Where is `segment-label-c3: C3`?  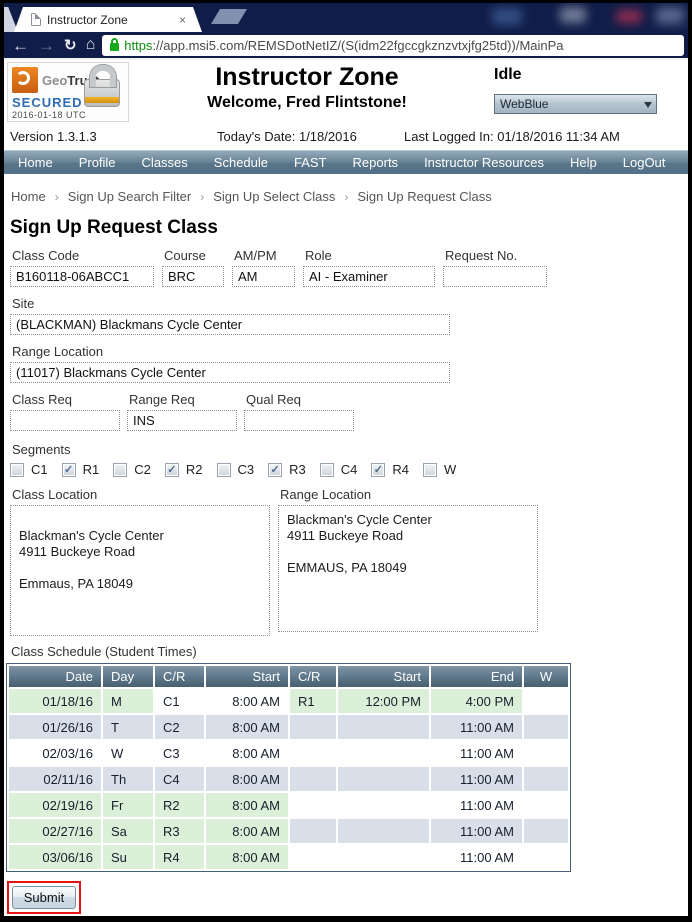 segment-label-c3: C3 is located at coordinates (246, 469).